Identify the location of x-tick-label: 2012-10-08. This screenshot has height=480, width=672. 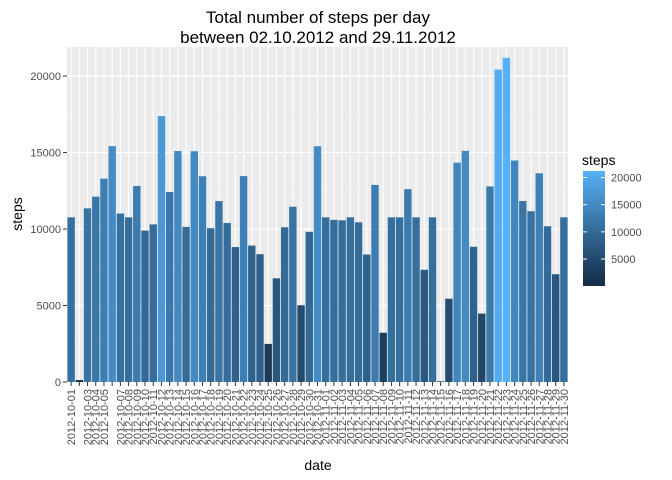
(130, 417).